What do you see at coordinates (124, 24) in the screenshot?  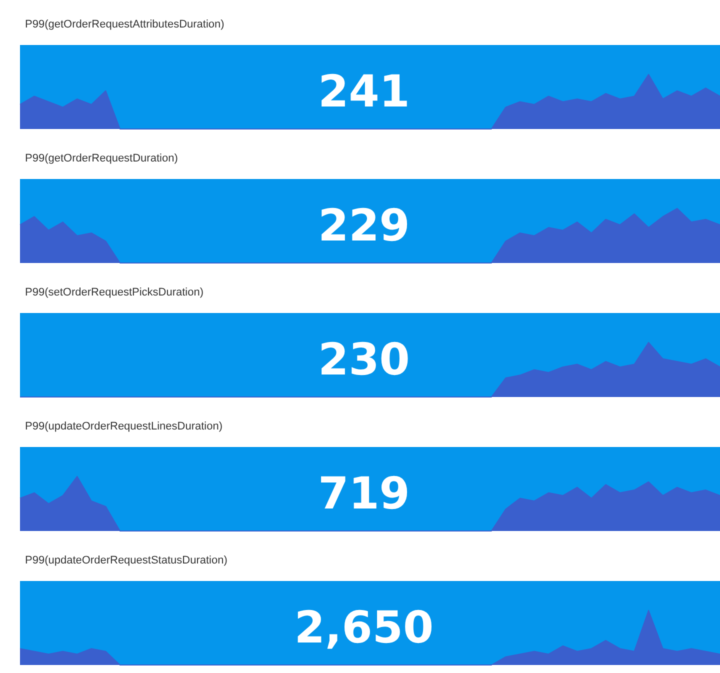 I see `chart-title: P99(getOrderRequestAttributesDuration)` at bounding box center [124, 24].